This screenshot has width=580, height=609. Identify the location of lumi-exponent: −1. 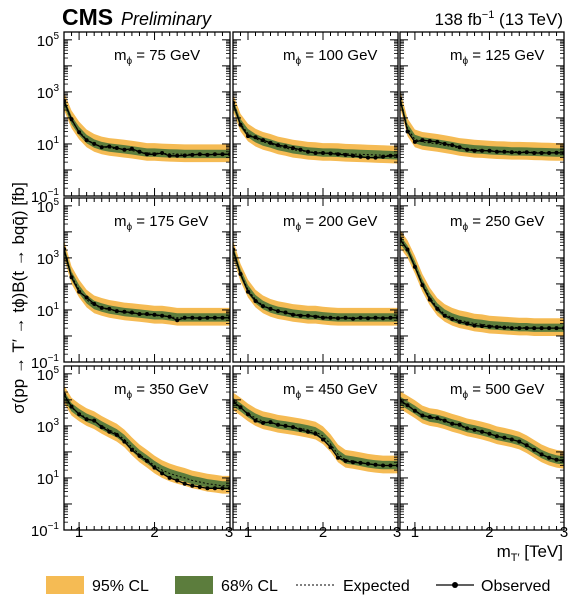
(488, 15).